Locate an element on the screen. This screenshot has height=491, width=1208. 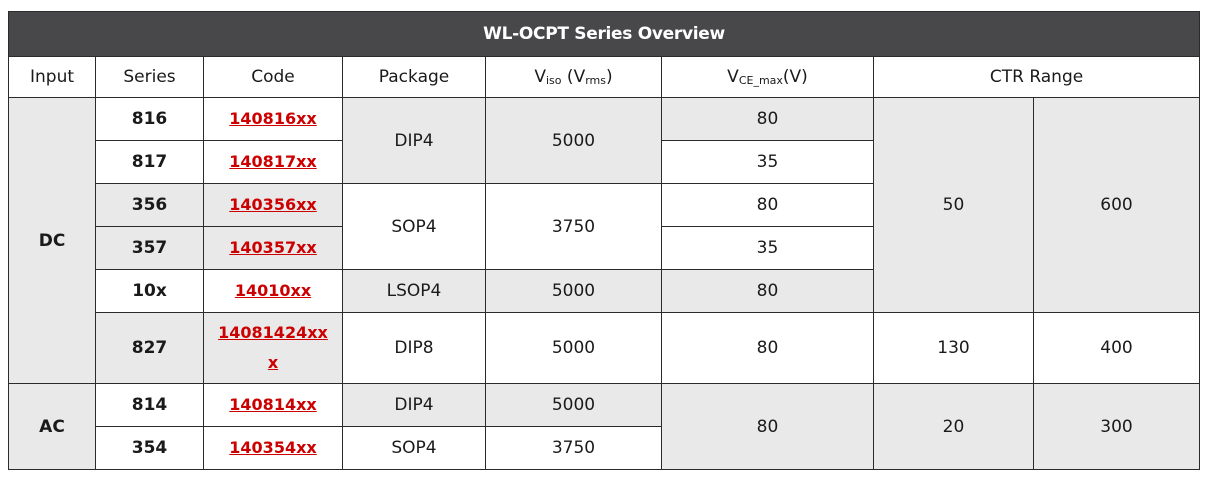
code-link: 140817xx is located at coordinates (273, 161).